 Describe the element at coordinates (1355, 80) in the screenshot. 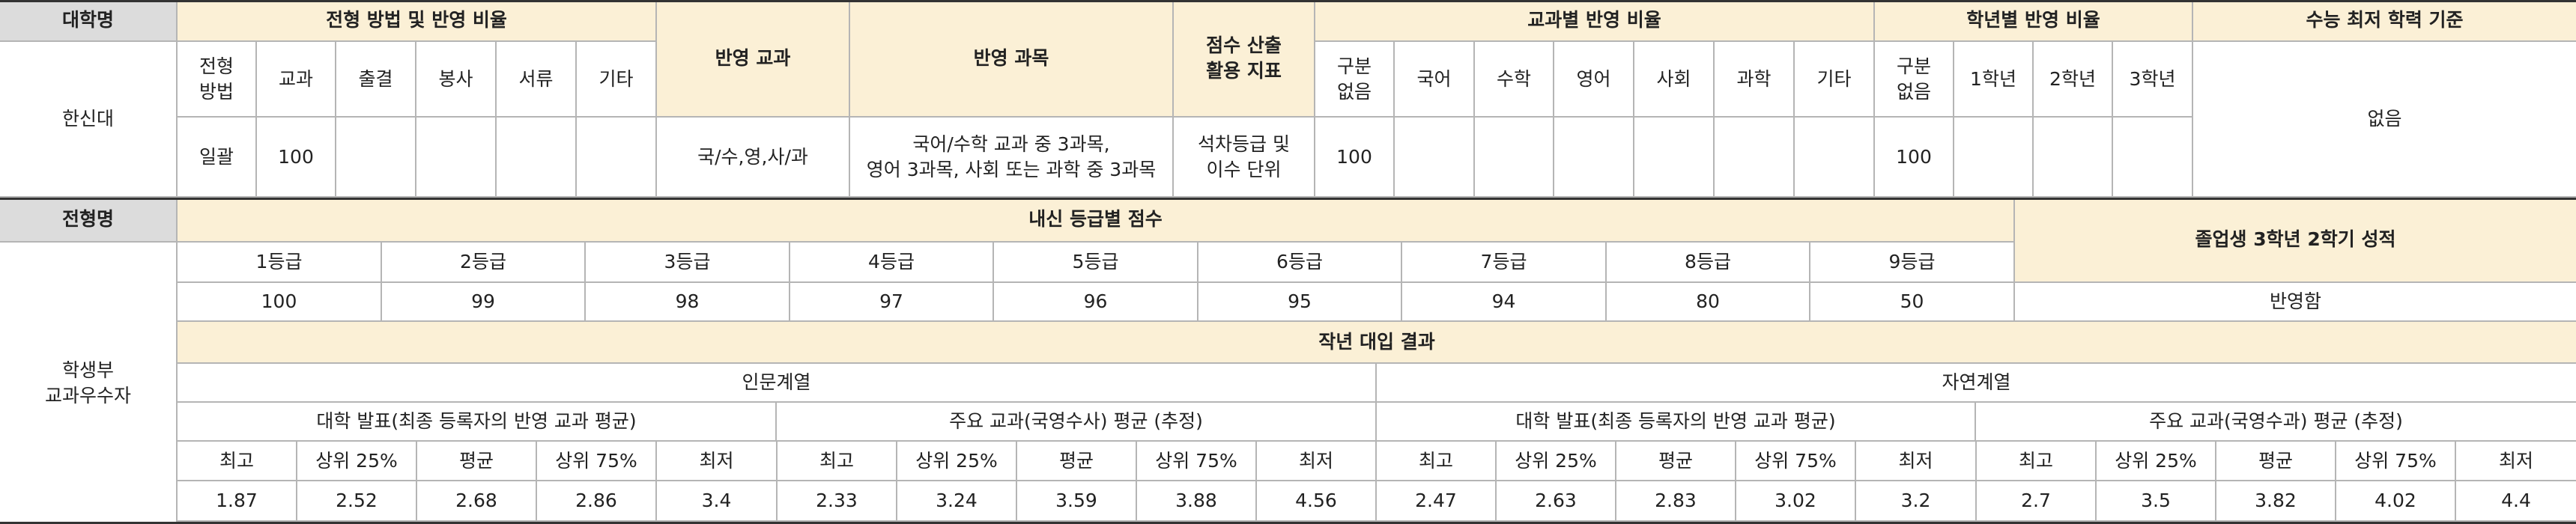

I see `sub-sr-none: 구분 없음` at that location.